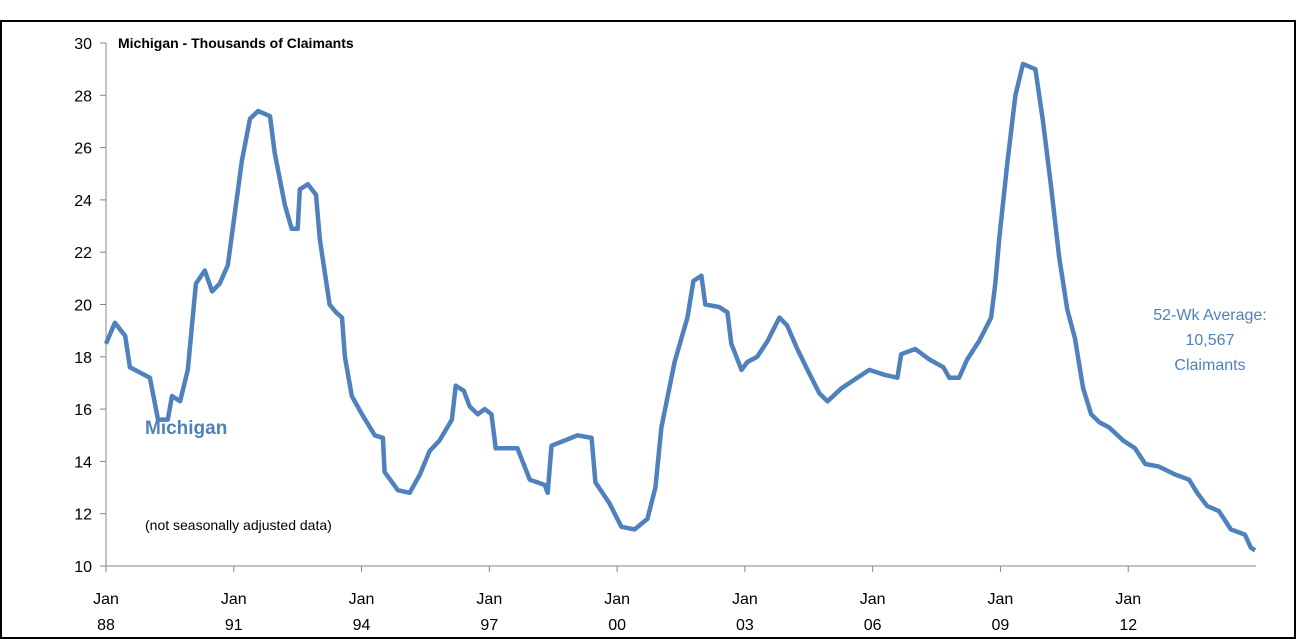  Describe the element at coordinates (236, 43) in the screenshot. I see `chart-subtitle: Michigan - Thousands of Claimants` at that location.